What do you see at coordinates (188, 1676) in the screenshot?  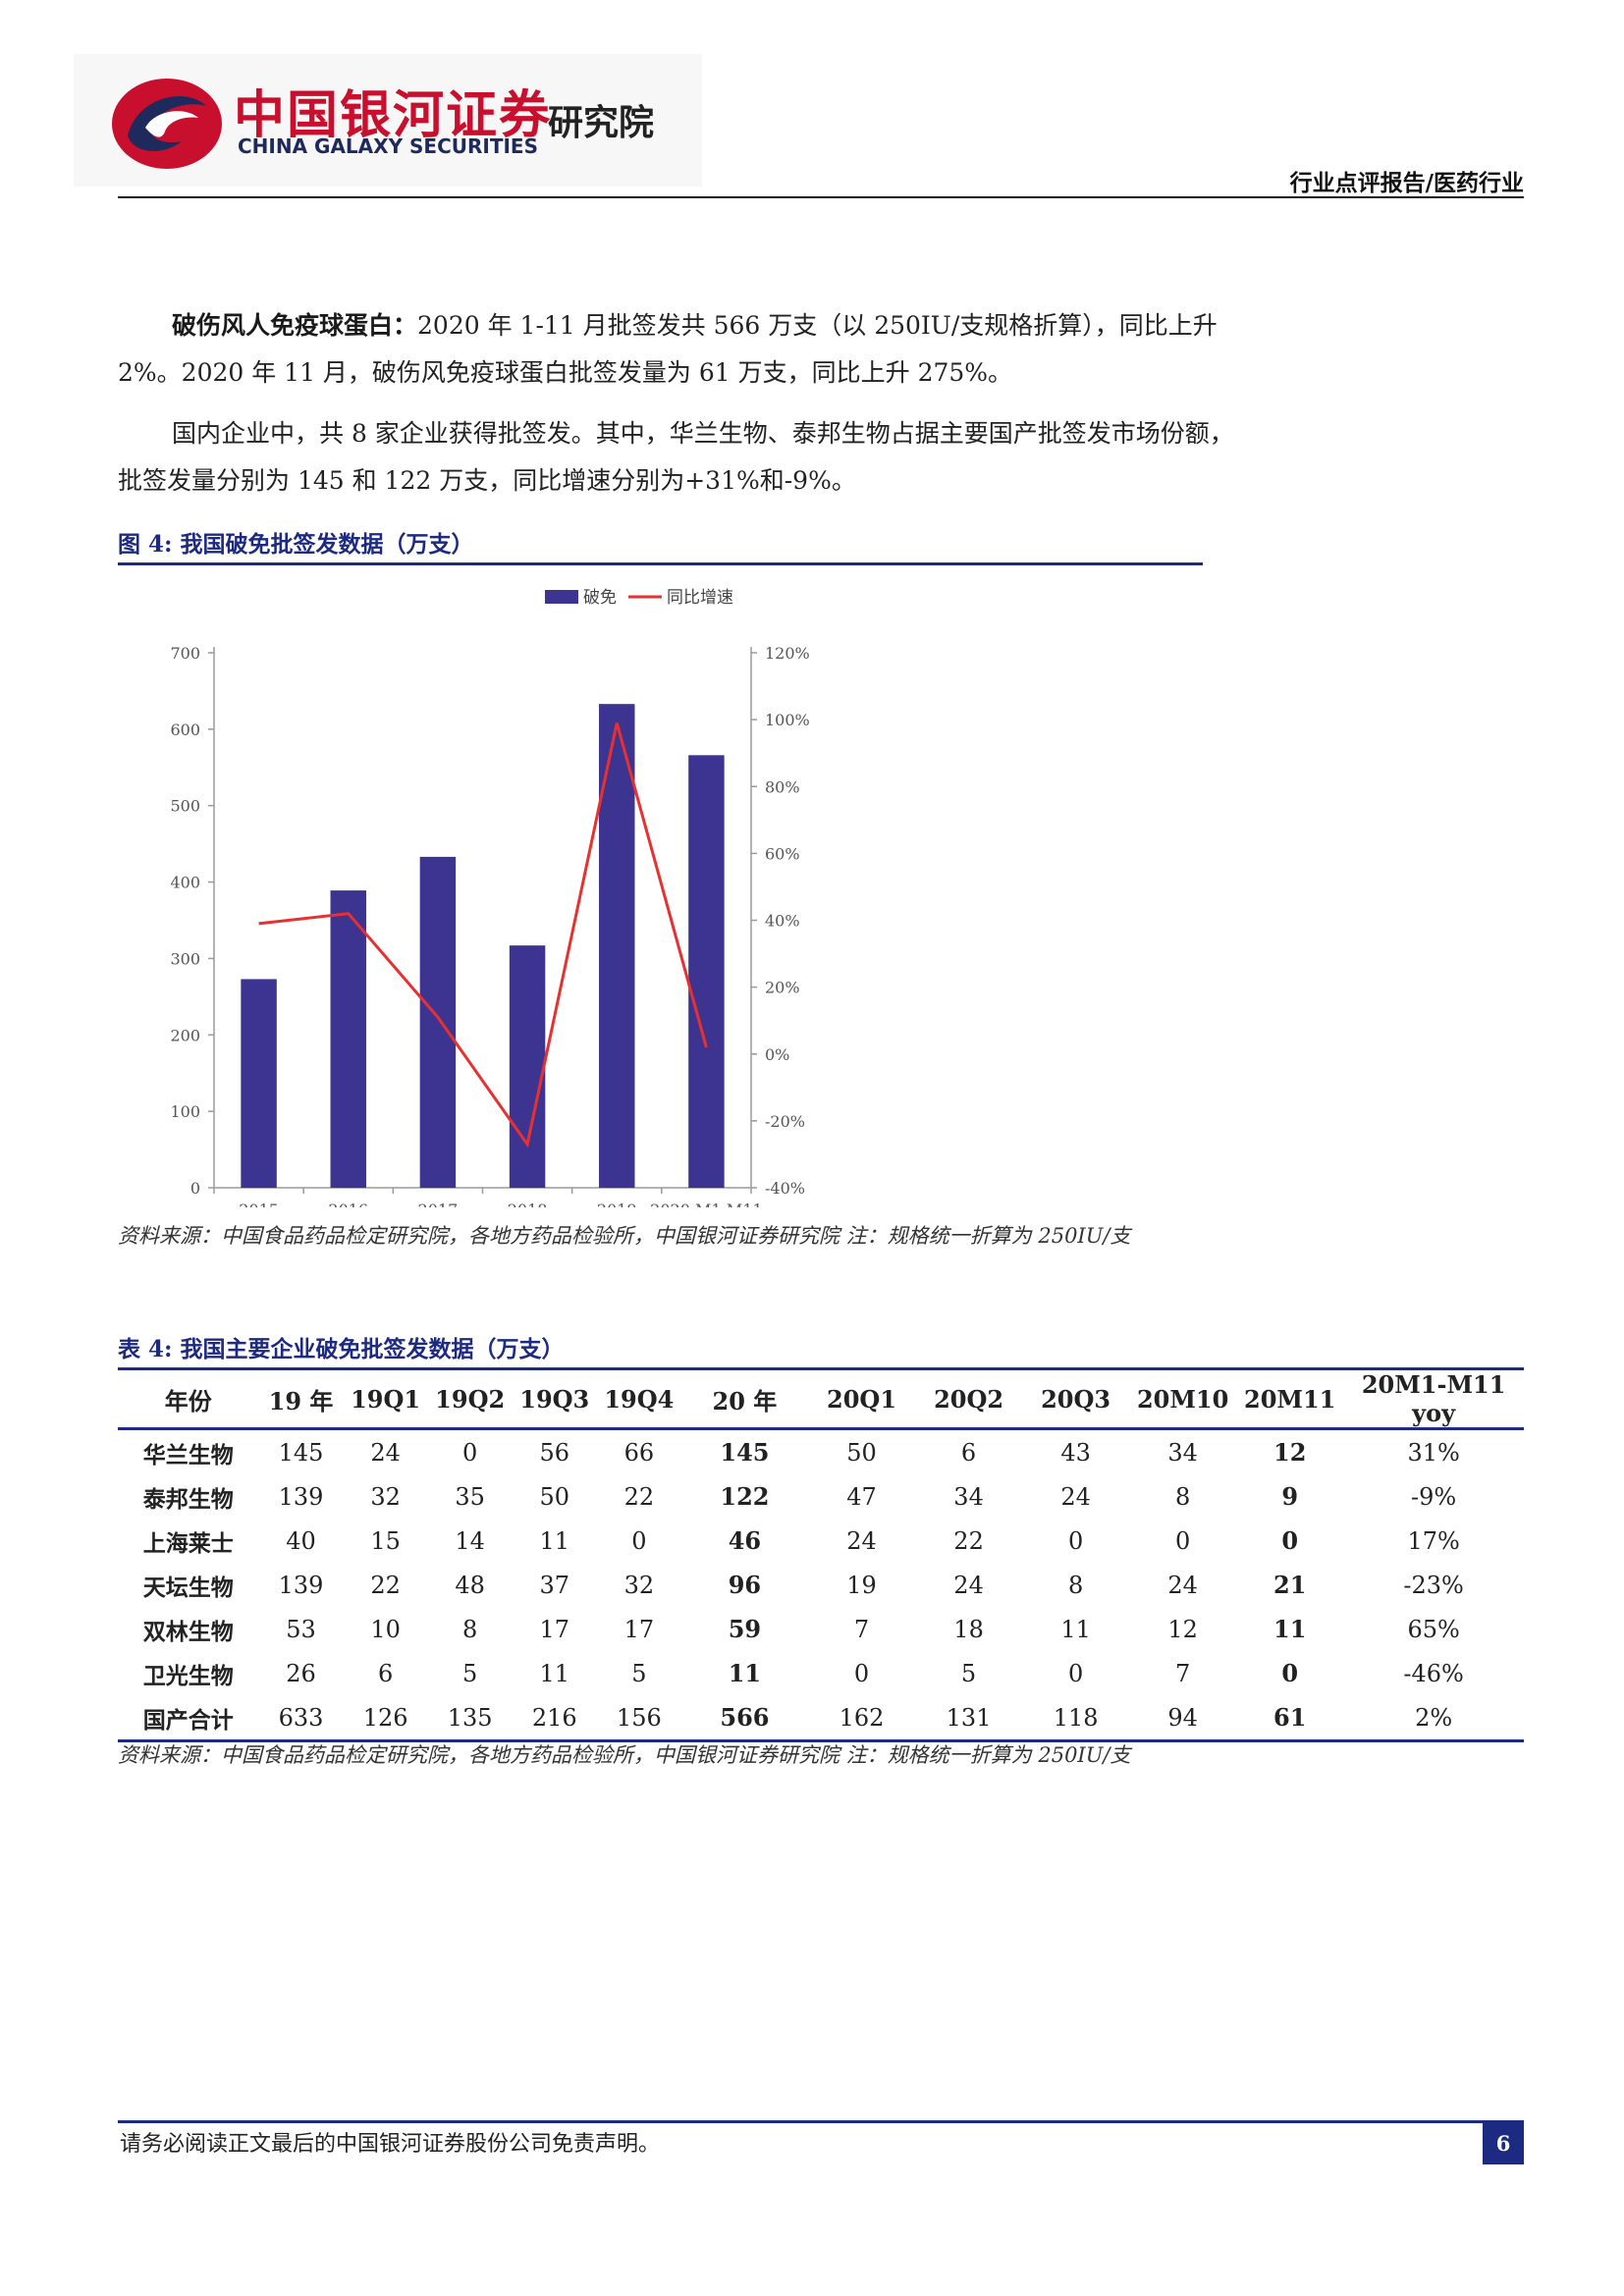 I see `company-name: 卫光生物` at bounding box center [188, 1676].